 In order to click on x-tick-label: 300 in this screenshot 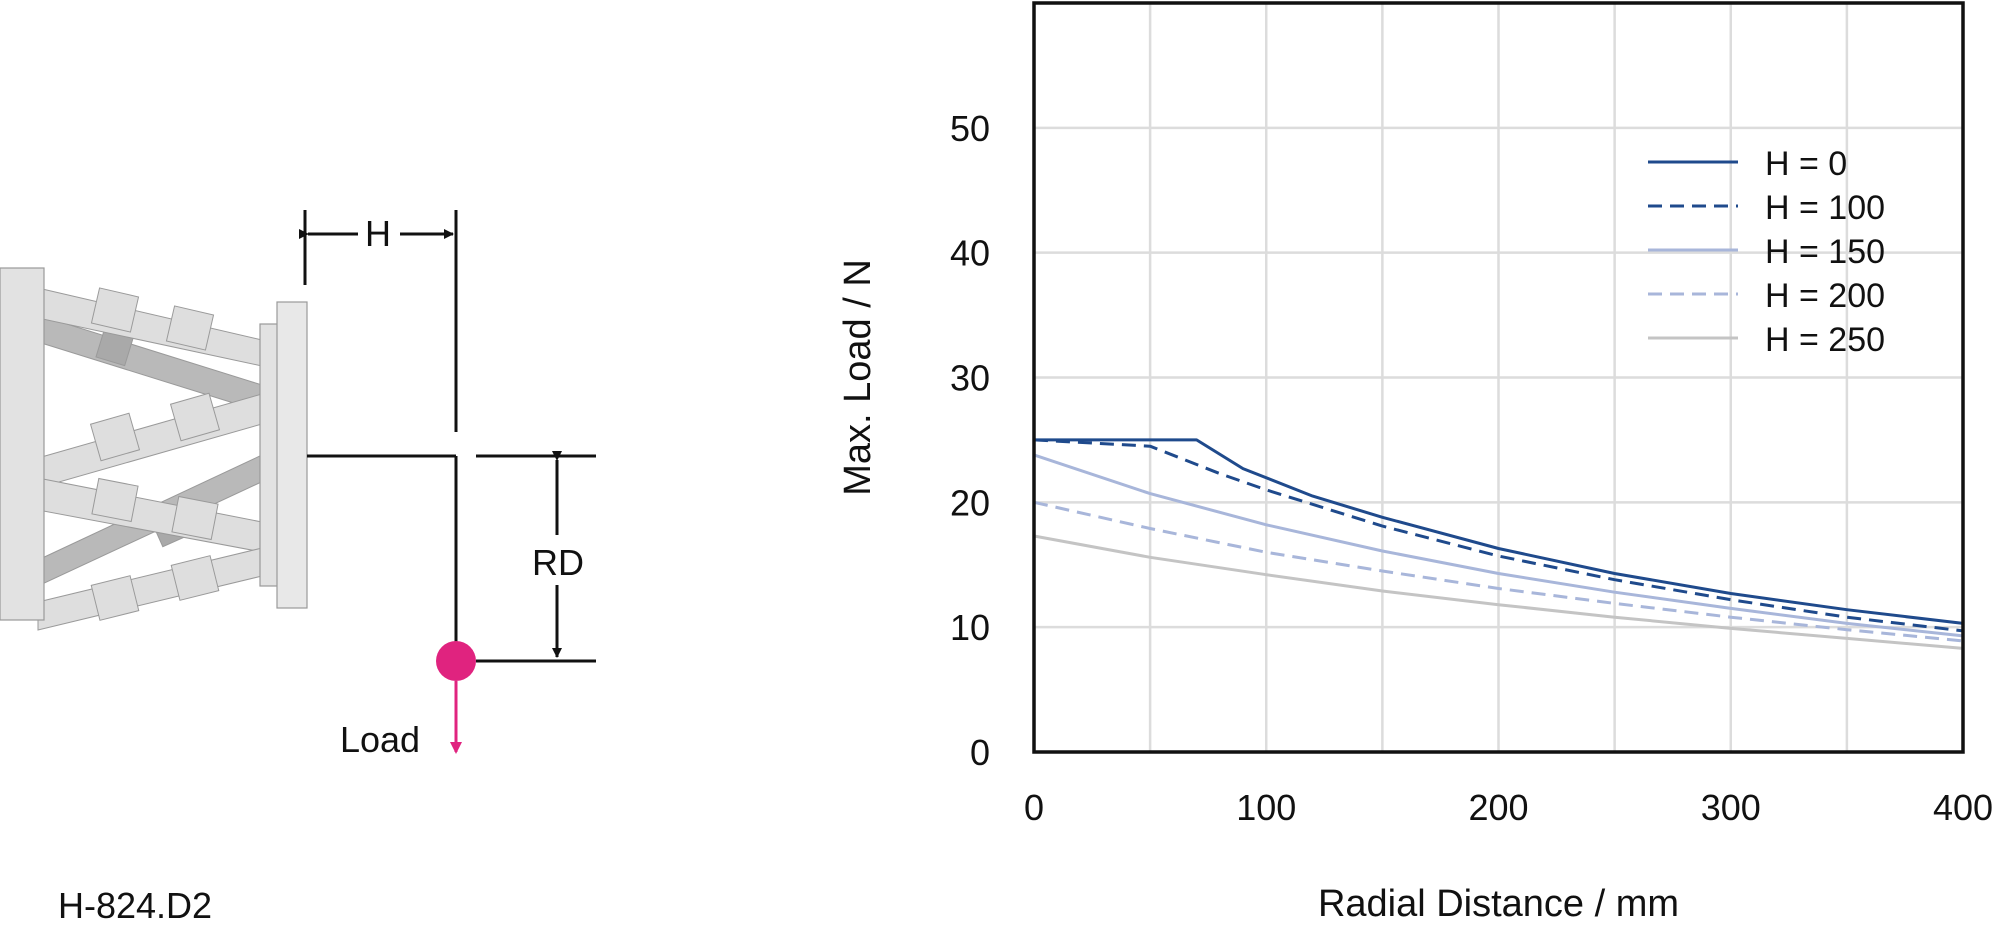, I will do `click(1731, 807)`.